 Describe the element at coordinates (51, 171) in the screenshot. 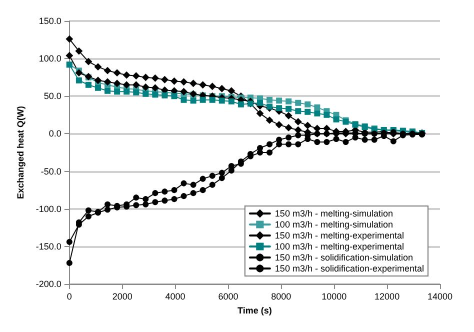

I see `y-tick-label: -50.0` at that location.